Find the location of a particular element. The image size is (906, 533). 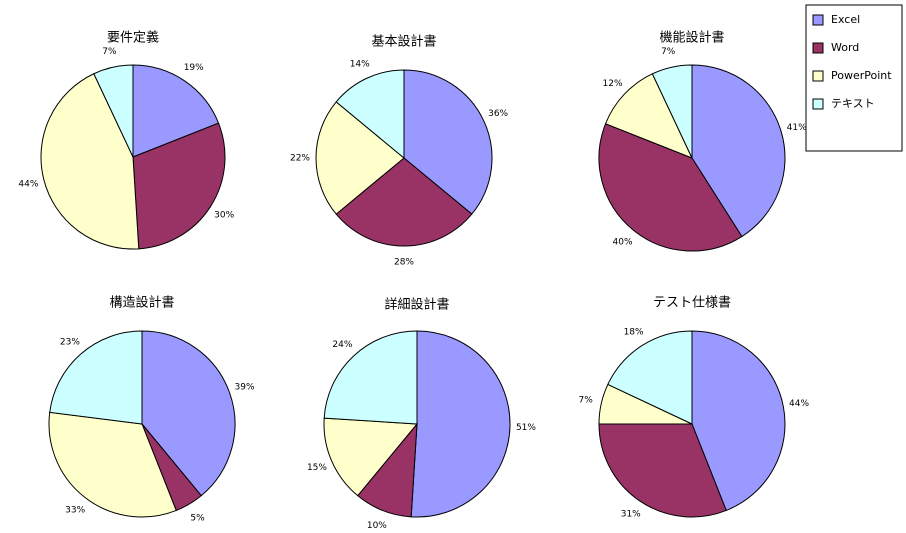

data-label: 51% is located at coordinates (526, 428).